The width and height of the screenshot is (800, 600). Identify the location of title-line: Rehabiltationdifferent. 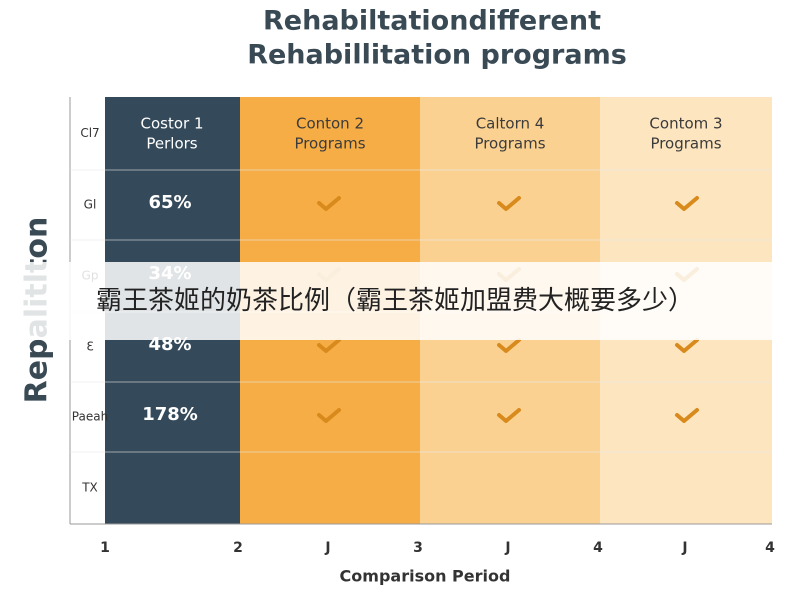
(432, 21).